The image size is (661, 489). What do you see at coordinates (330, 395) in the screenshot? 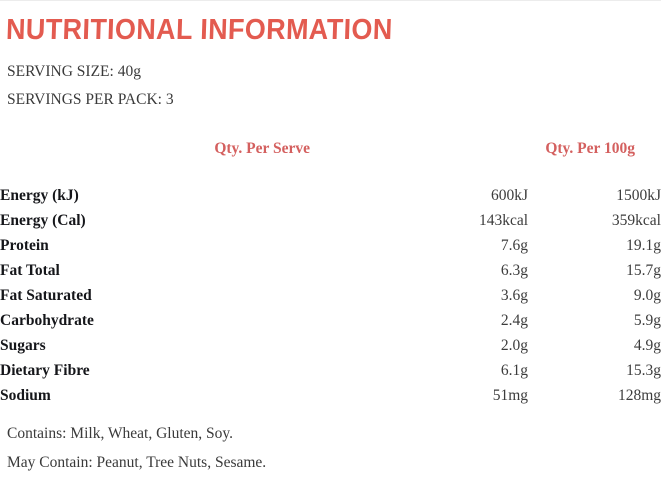
I see `table-row: Sodium 51mg 128mg` at bounding box center [330, 395].